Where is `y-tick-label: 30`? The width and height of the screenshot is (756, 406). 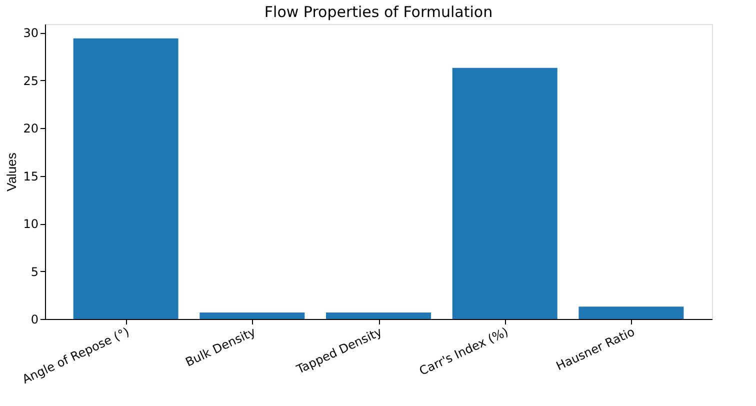 y-tick-label: 30 is located at coordinates (30, 33).